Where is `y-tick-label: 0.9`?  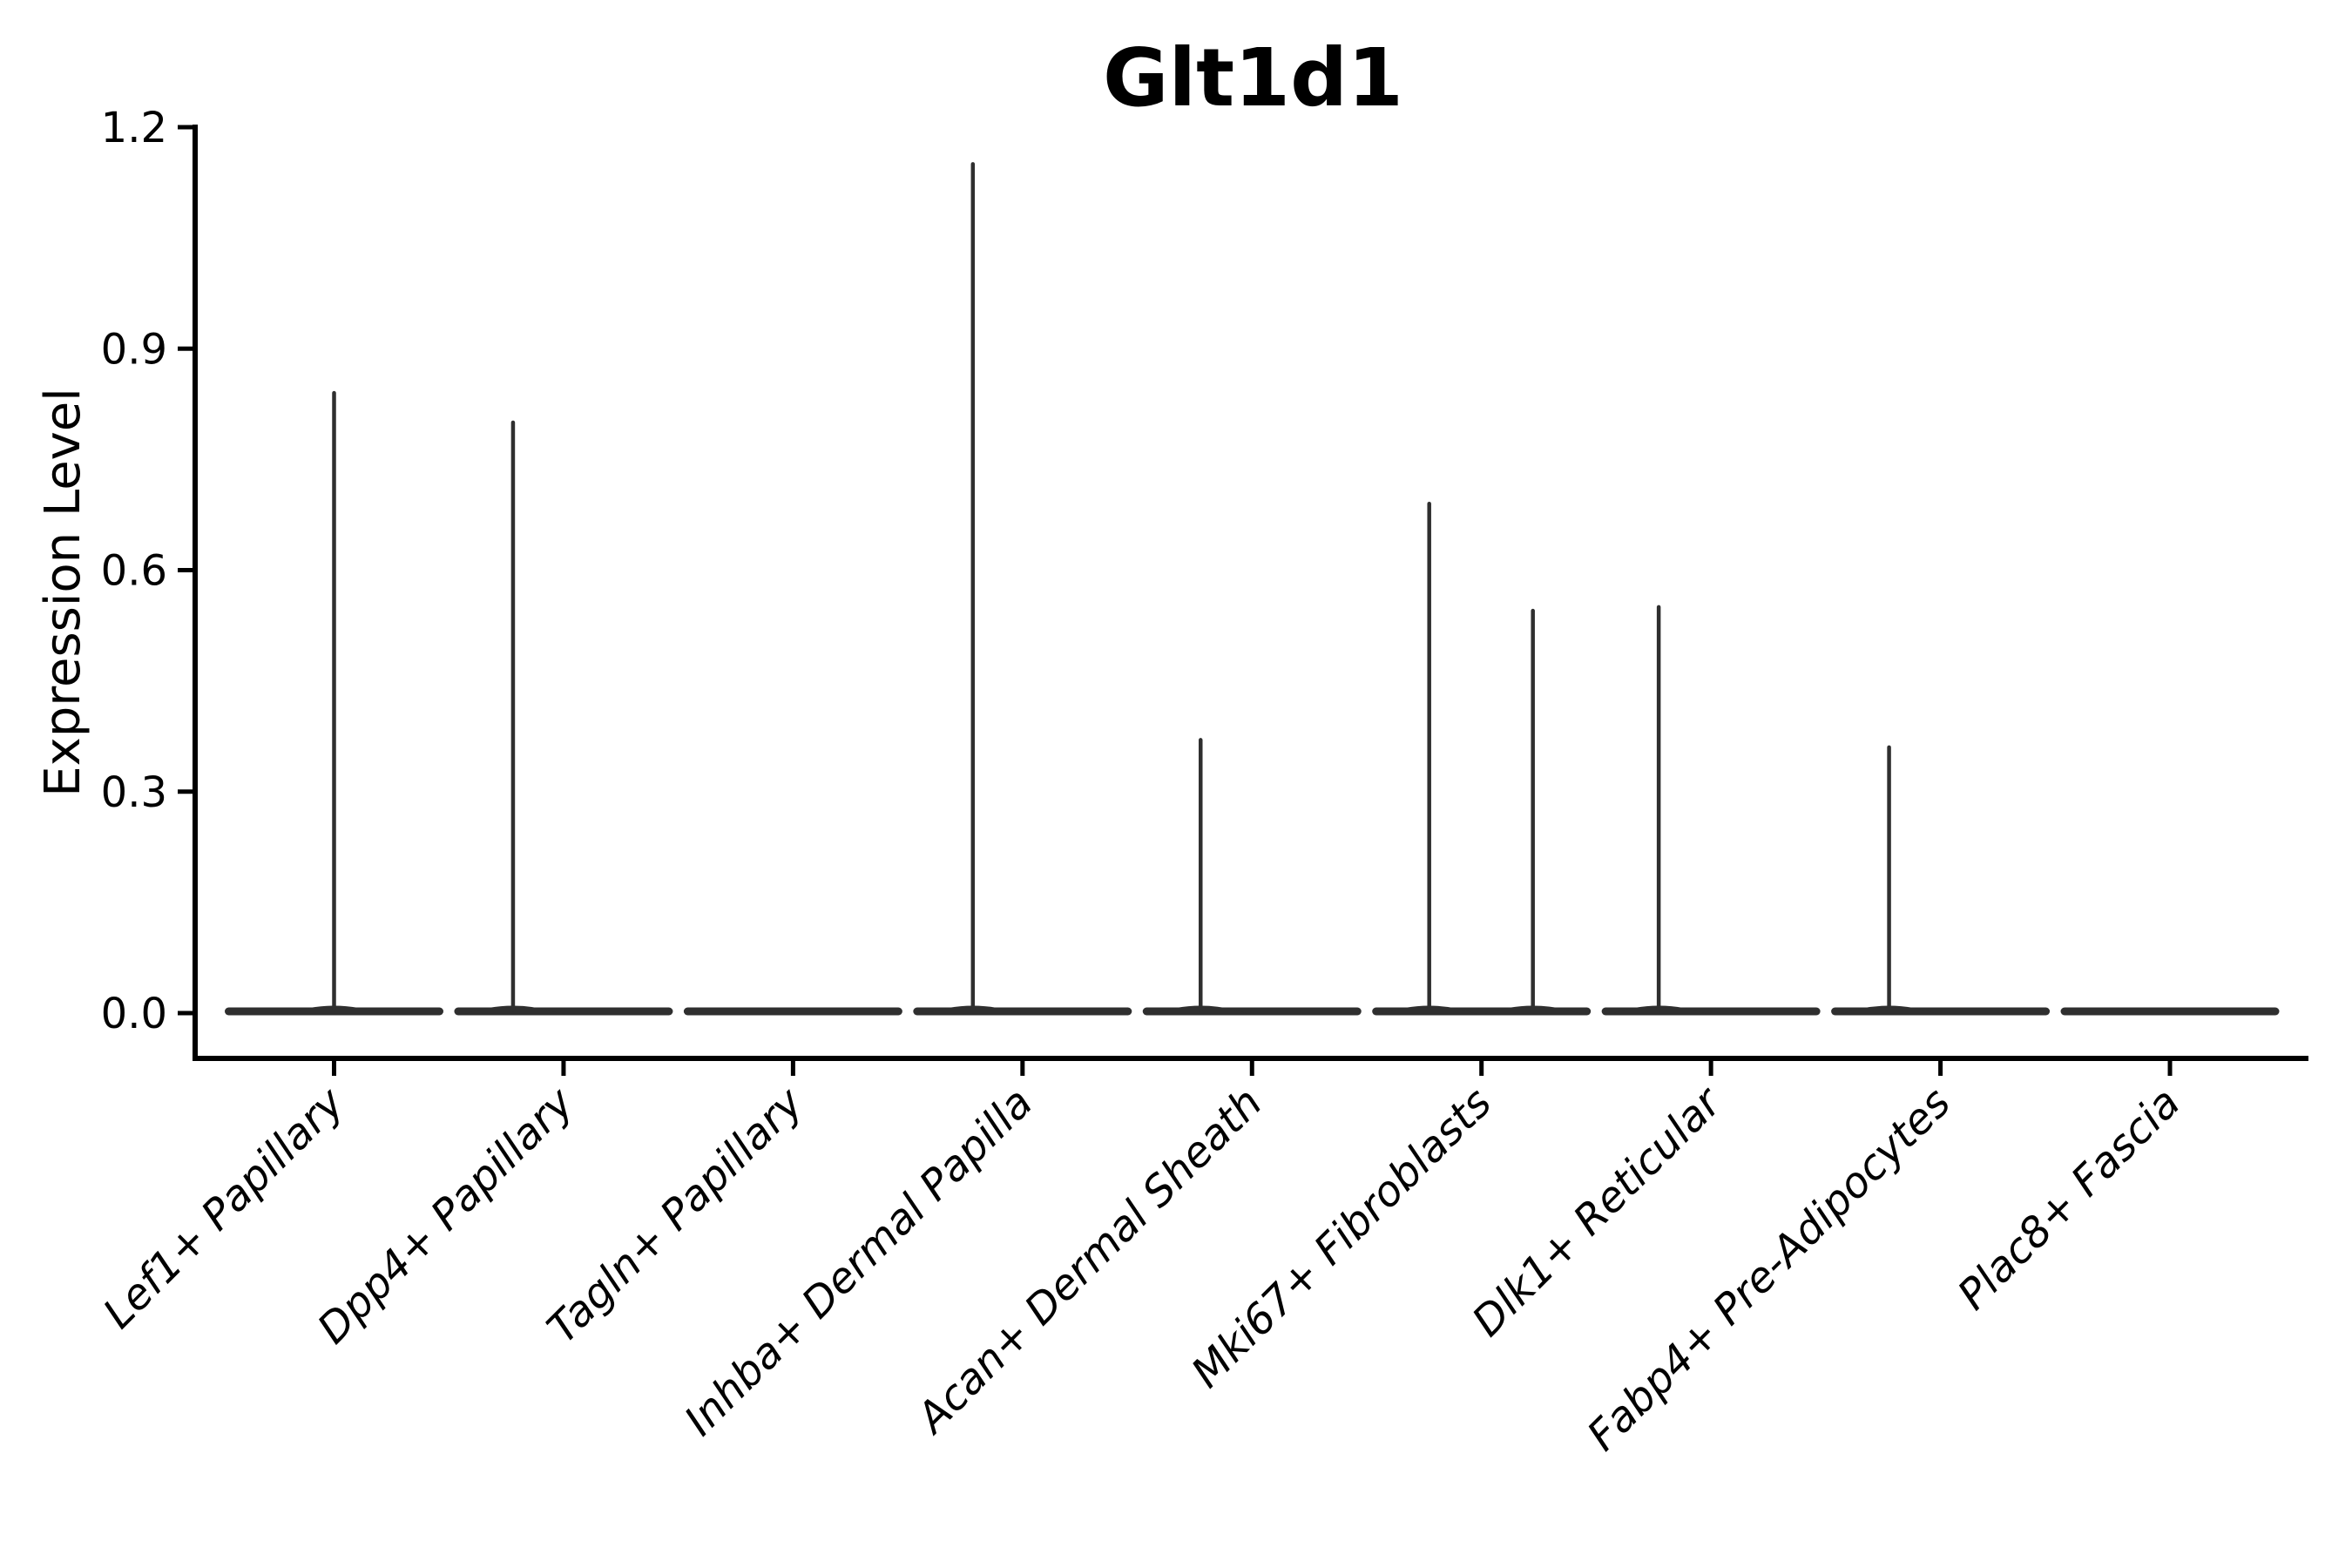 y-tick-label: 0.9 is located at coordinates (134, 349).